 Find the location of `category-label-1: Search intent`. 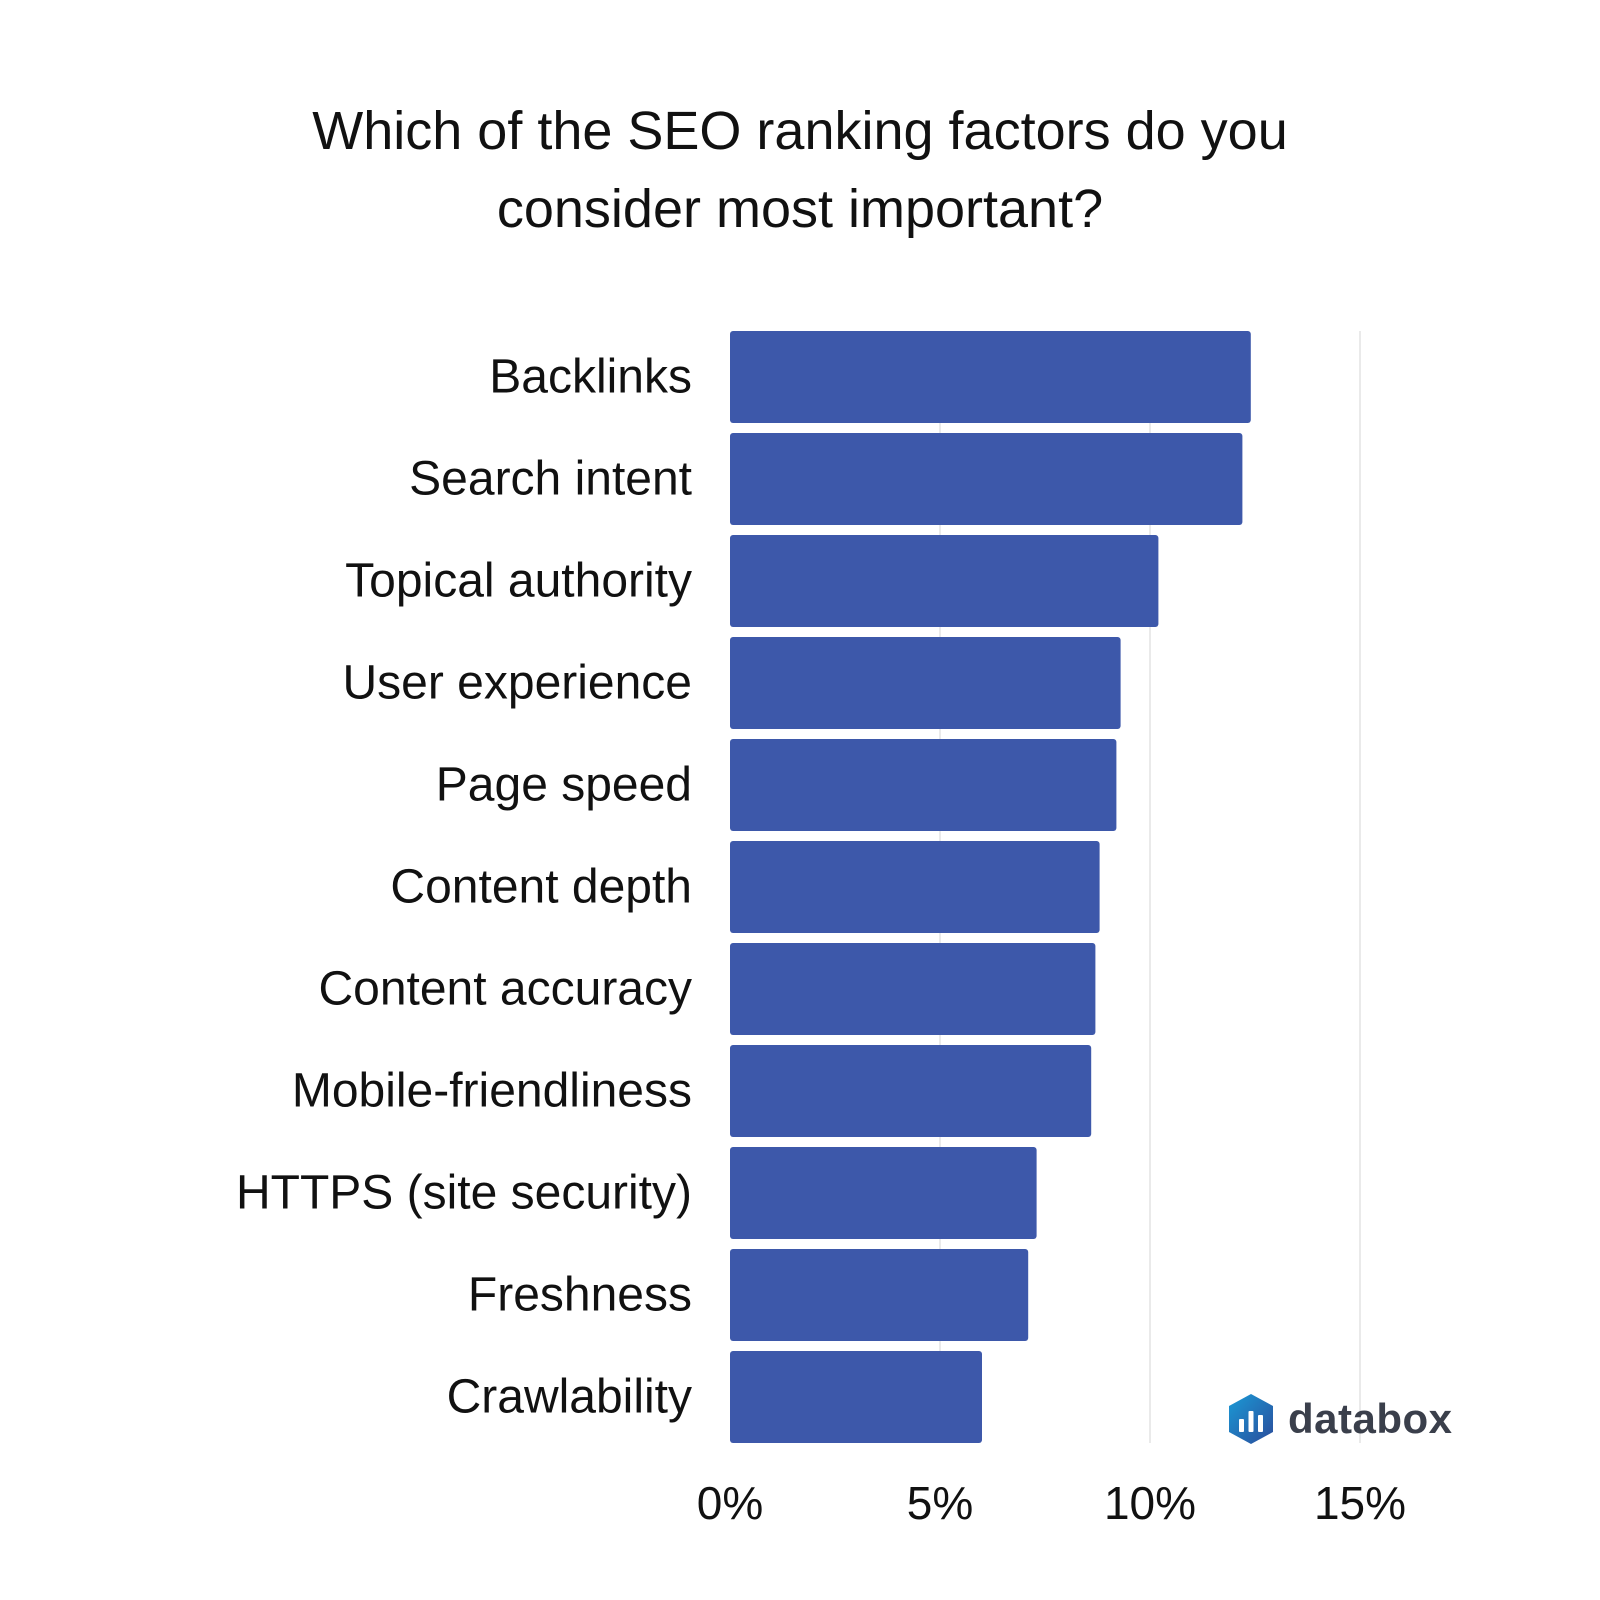

category-label-1: Search intent is located at coordinates (550, 479).